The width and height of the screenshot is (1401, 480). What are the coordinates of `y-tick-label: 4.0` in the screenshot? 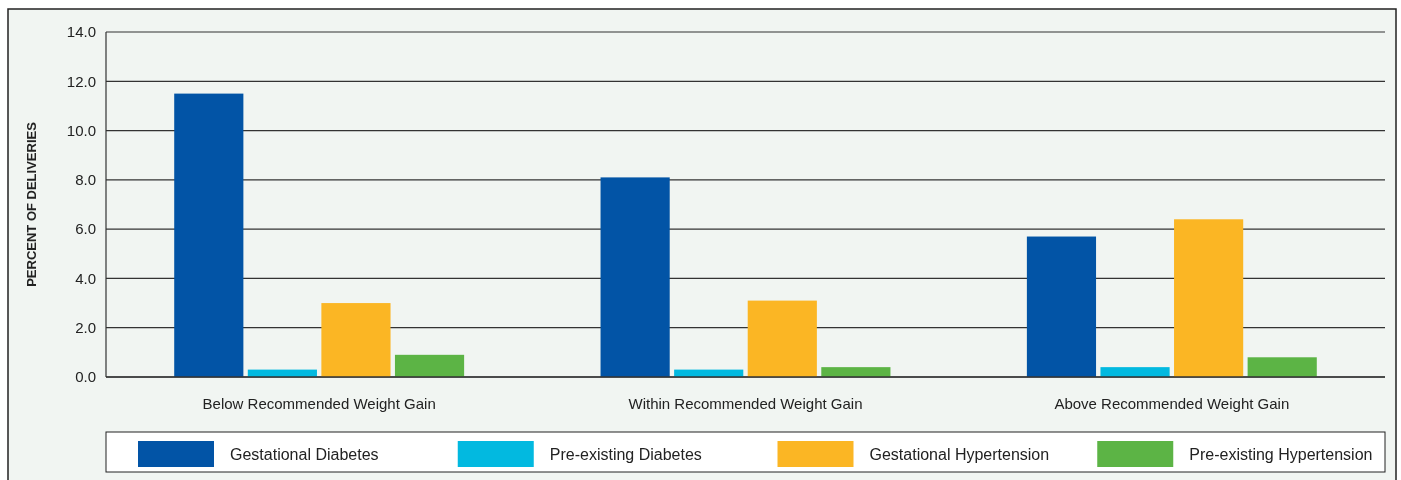 It's located at (85, 278).